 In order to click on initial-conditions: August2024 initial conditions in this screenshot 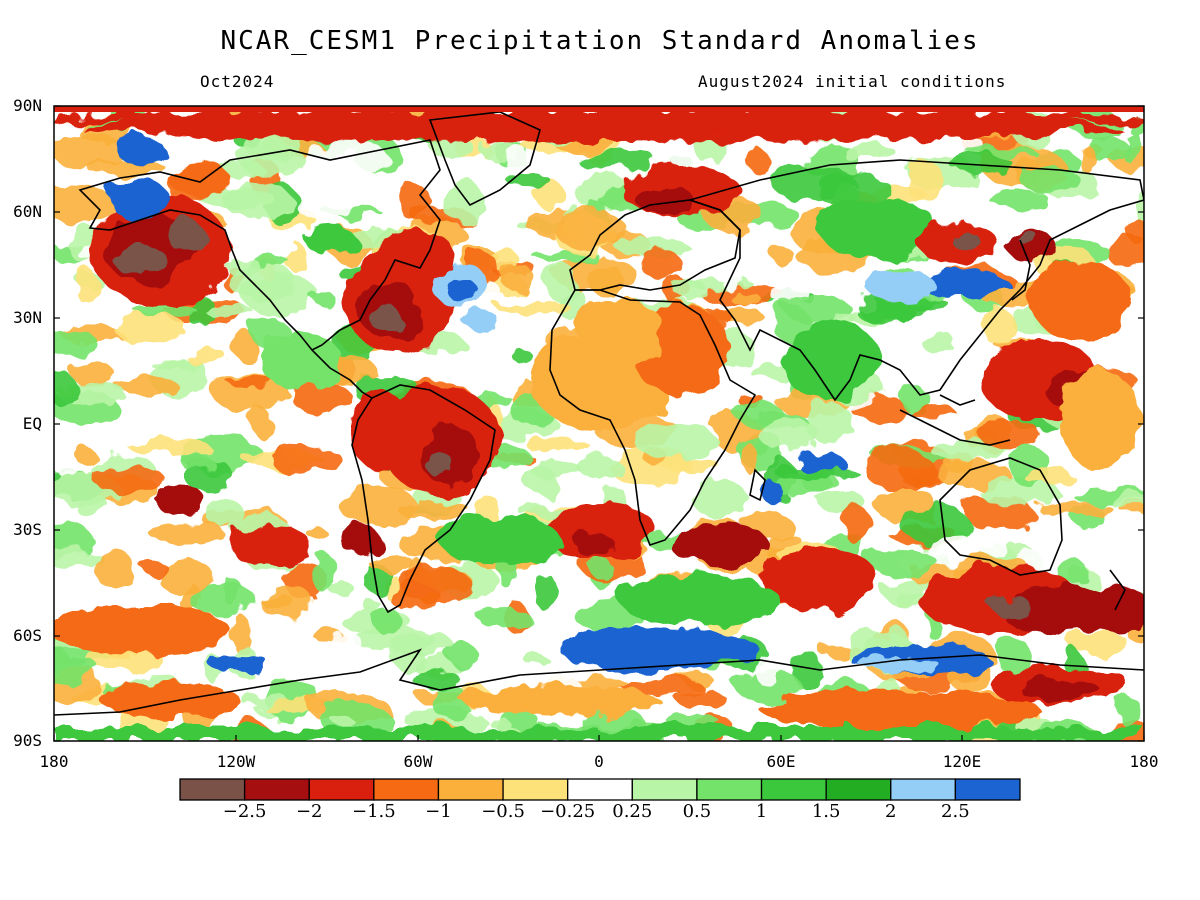, I will do `click(852, 81)`.